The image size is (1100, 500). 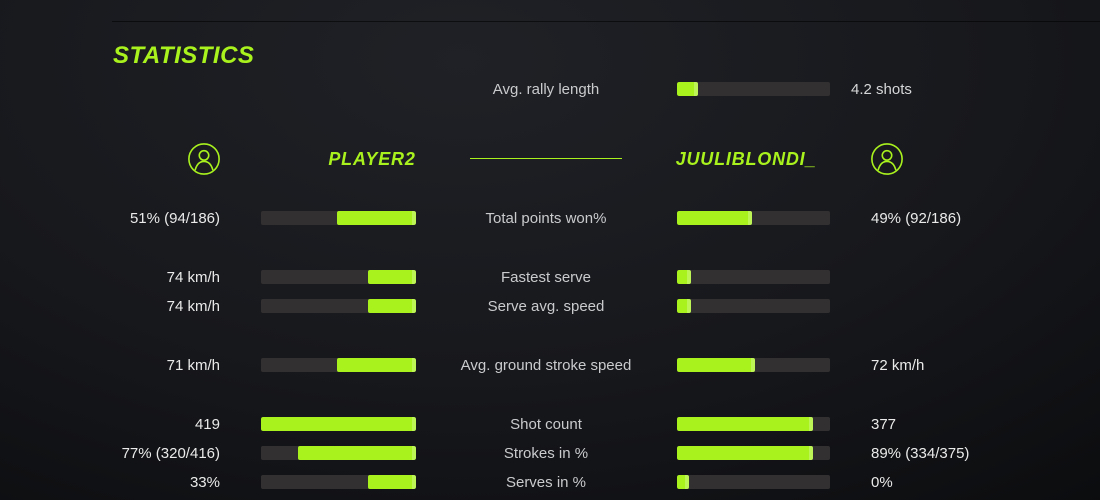 I want to click on stat-label: Avg. rally length, so click(x=546, y=89).